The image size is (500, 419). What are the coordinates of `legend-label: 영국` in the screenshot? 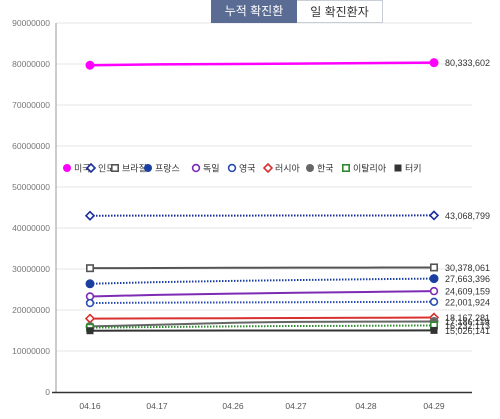 It's located at (247, 169).